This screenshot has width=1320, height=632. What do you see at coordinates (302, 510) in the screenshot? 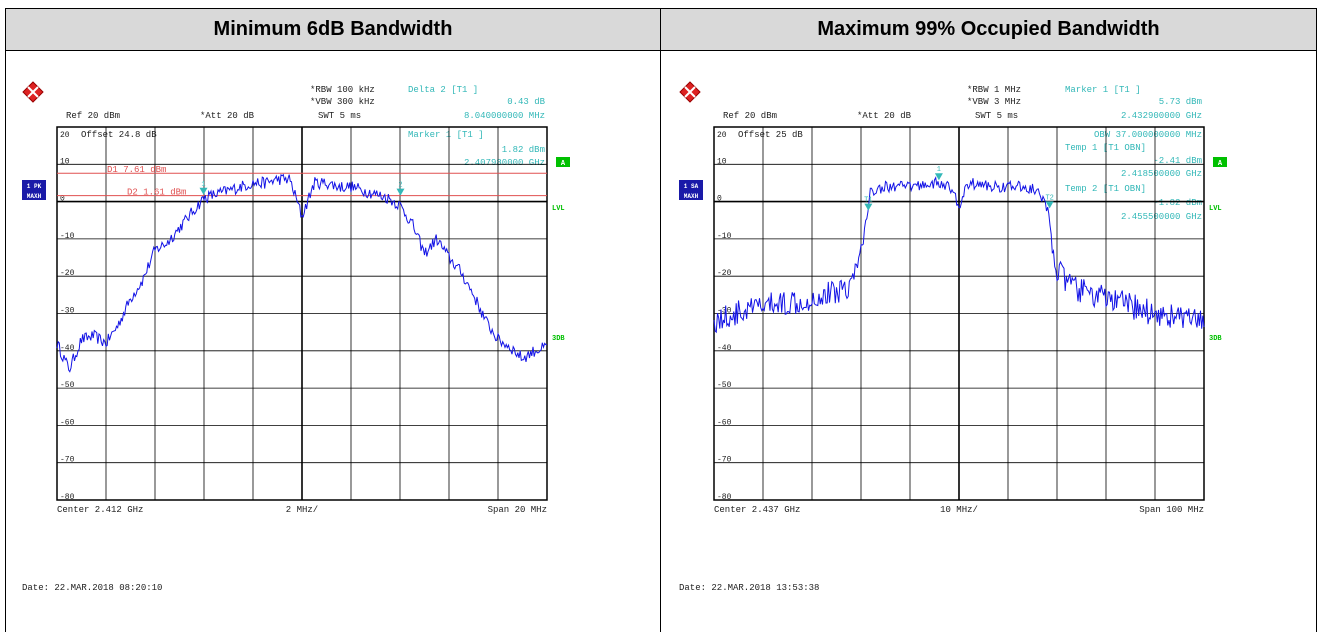
I see `div-label: 2 MHz/` at bounding box center [302, 510].